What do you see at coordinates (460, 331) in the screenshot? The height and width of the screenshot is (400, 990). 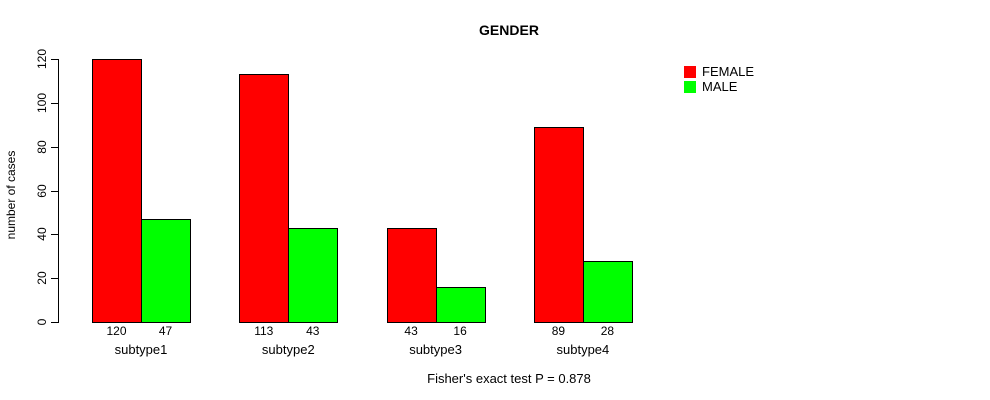 I see `bar-value-label: 16` at bounding box center [460, 331].